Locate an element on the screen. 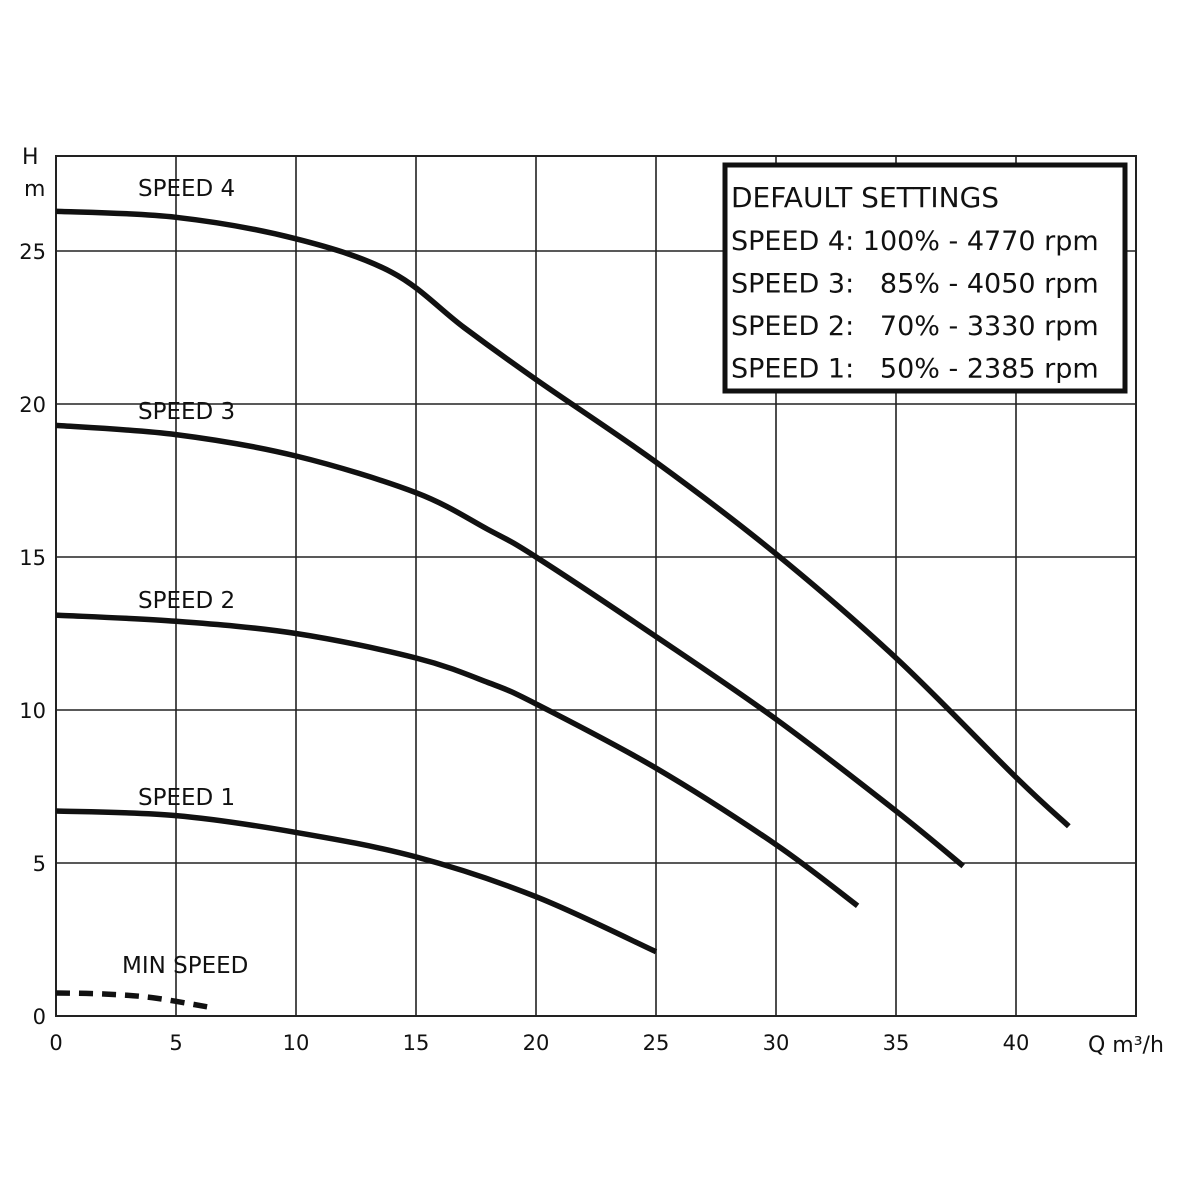 This screenshot has width=1200, height=1200. curve-min-speed is located at coordinates (131, 1000).